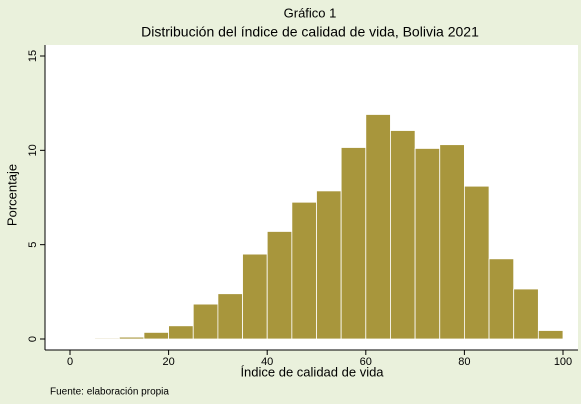 This screenshot has height=404, width=581. What do you see at coordinates (33, 56) in the screenshot?
I see `y-tick-label: 15` at bounding box center [33, 56].